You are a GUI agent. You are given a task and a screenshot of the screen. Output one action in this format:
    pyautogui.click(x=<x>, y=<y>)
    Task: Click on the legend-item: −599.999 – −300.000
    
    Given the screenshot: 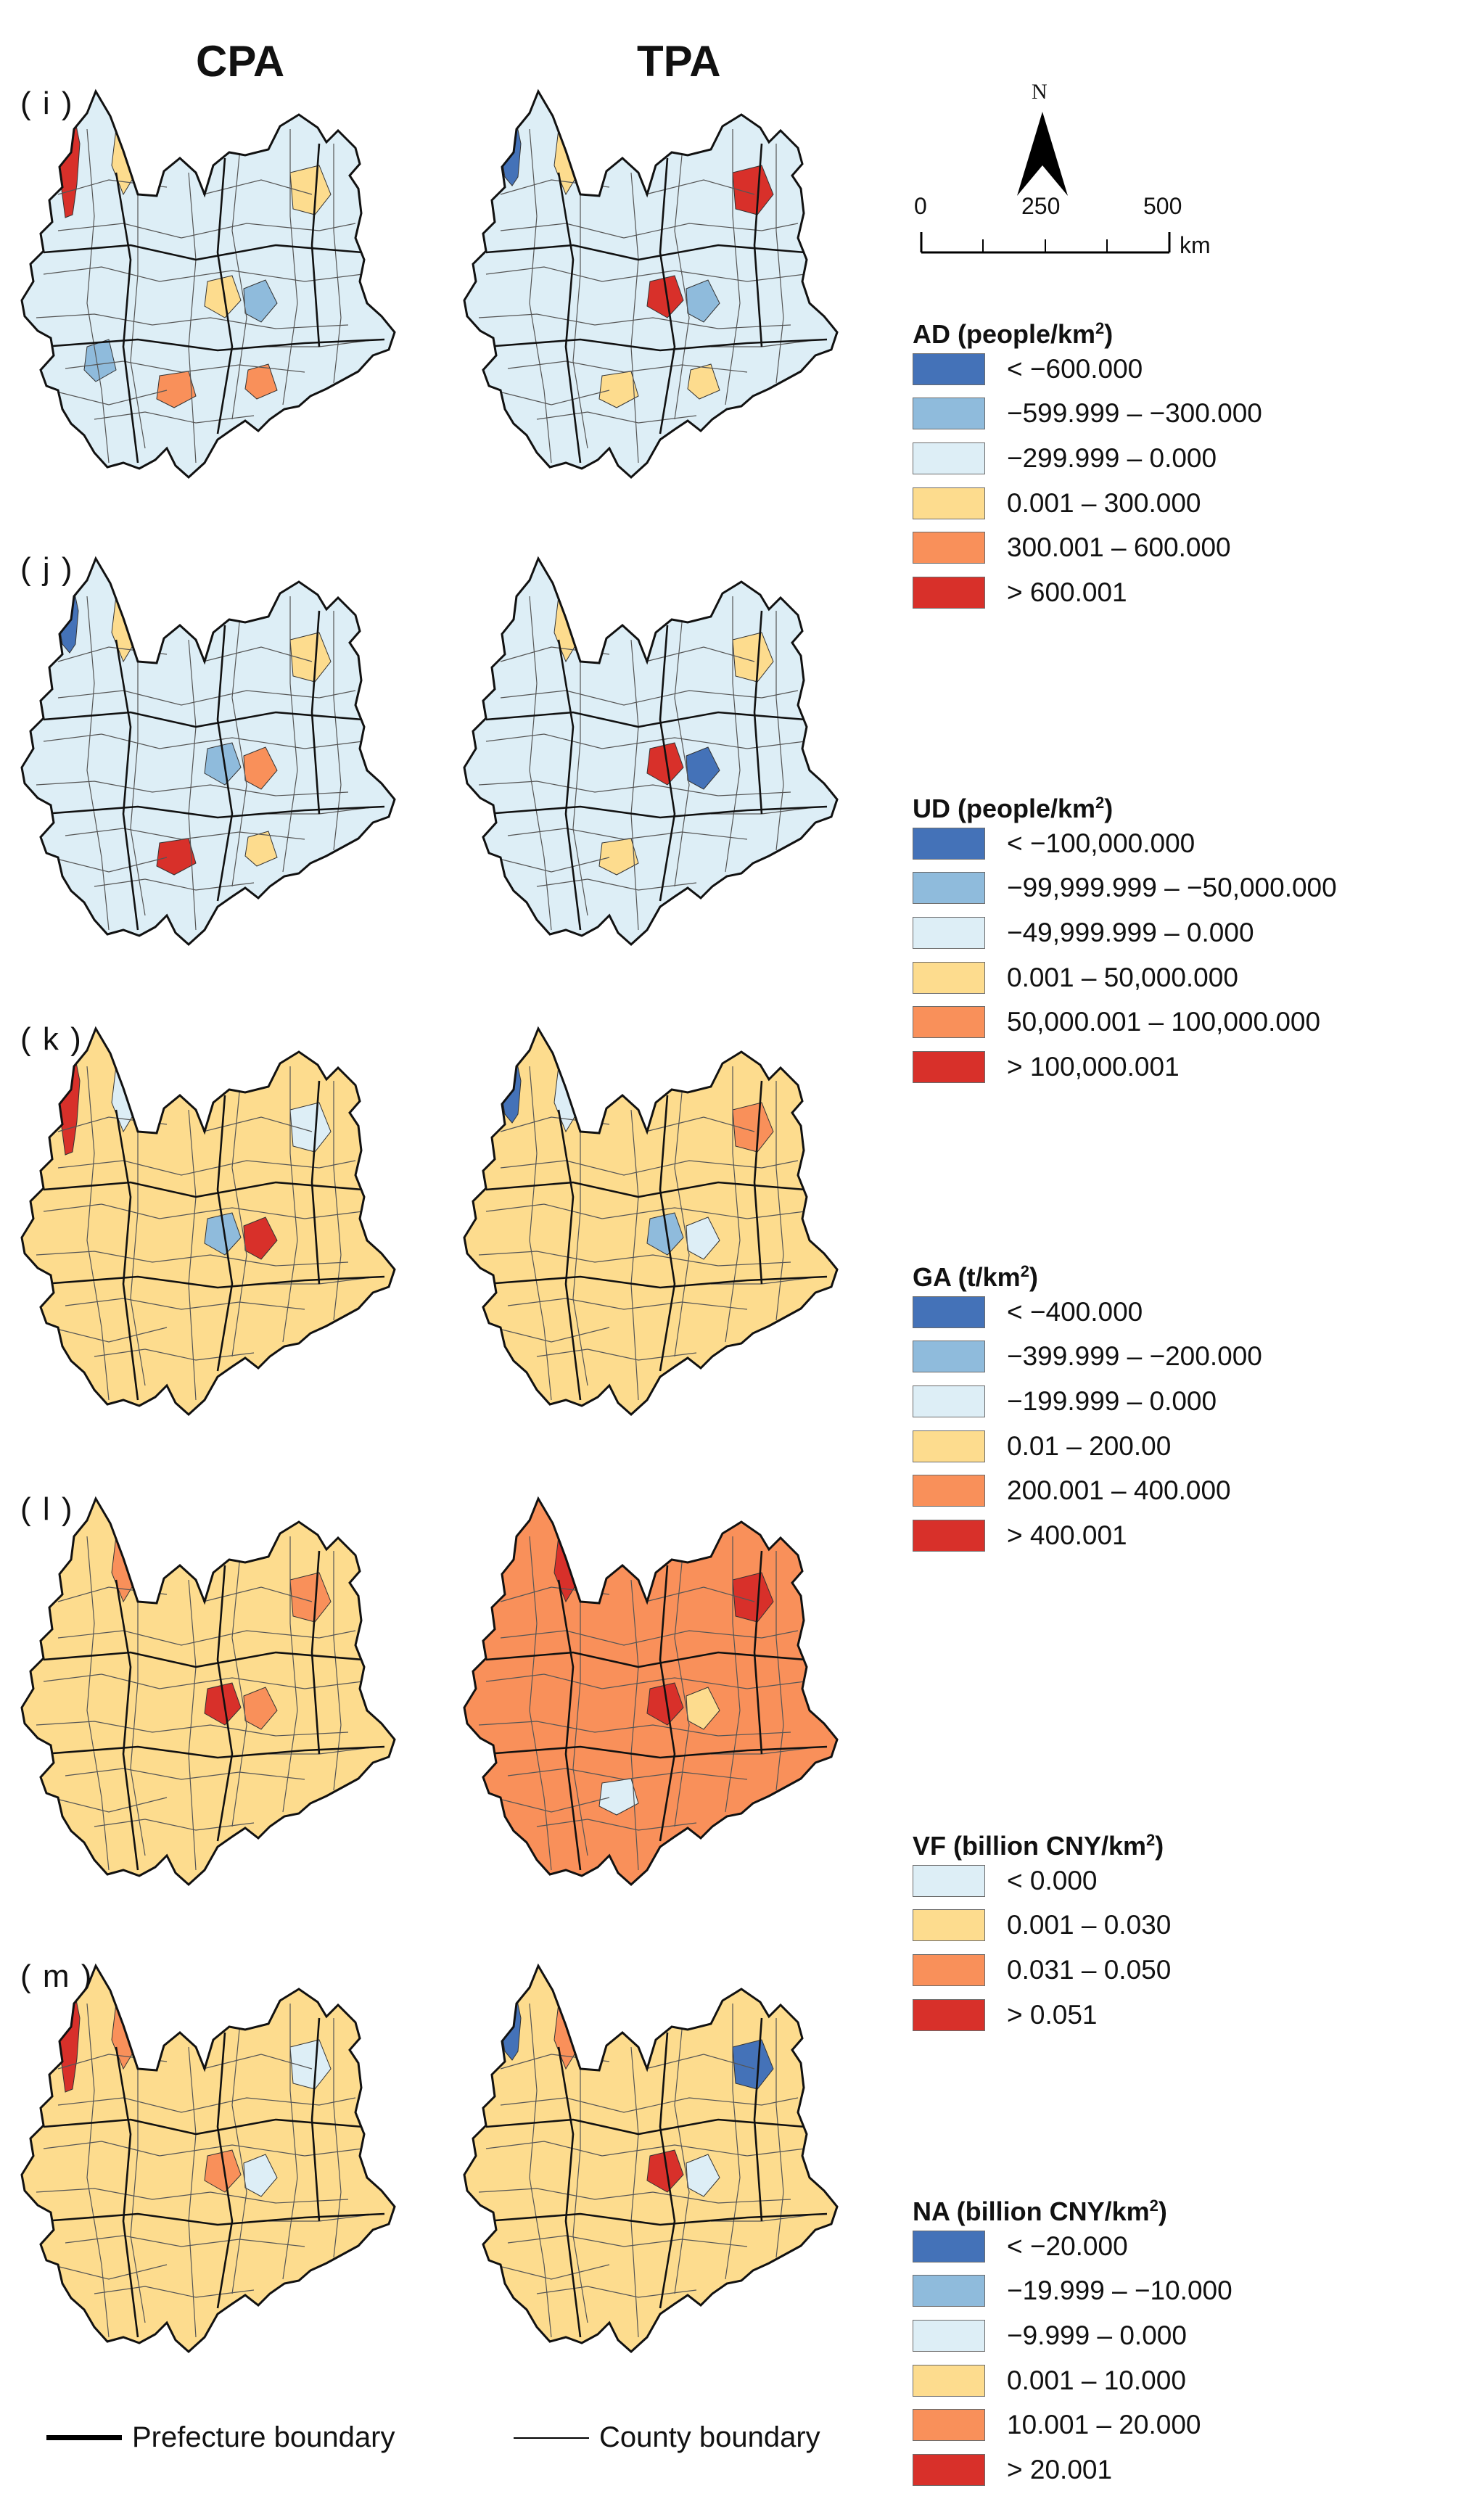 What is the action you would take?
    pyautogui.click(x=1181, y=414)
    